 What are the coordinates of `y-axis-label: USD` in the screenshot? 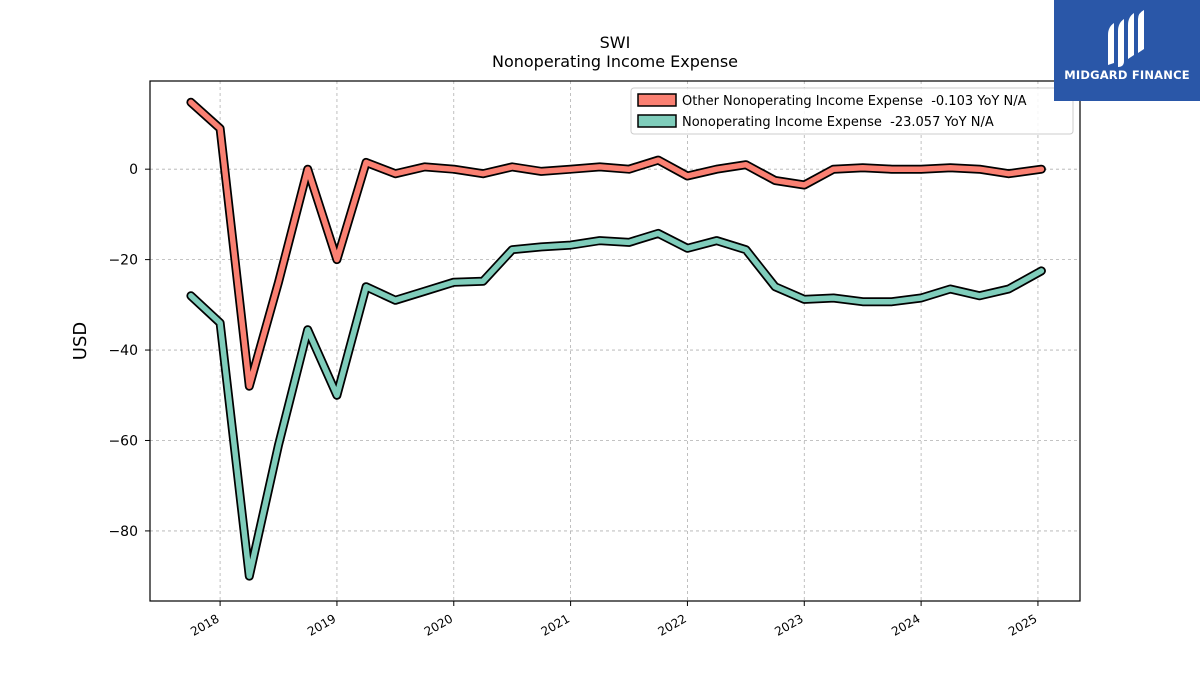 It's located at (80, 341).